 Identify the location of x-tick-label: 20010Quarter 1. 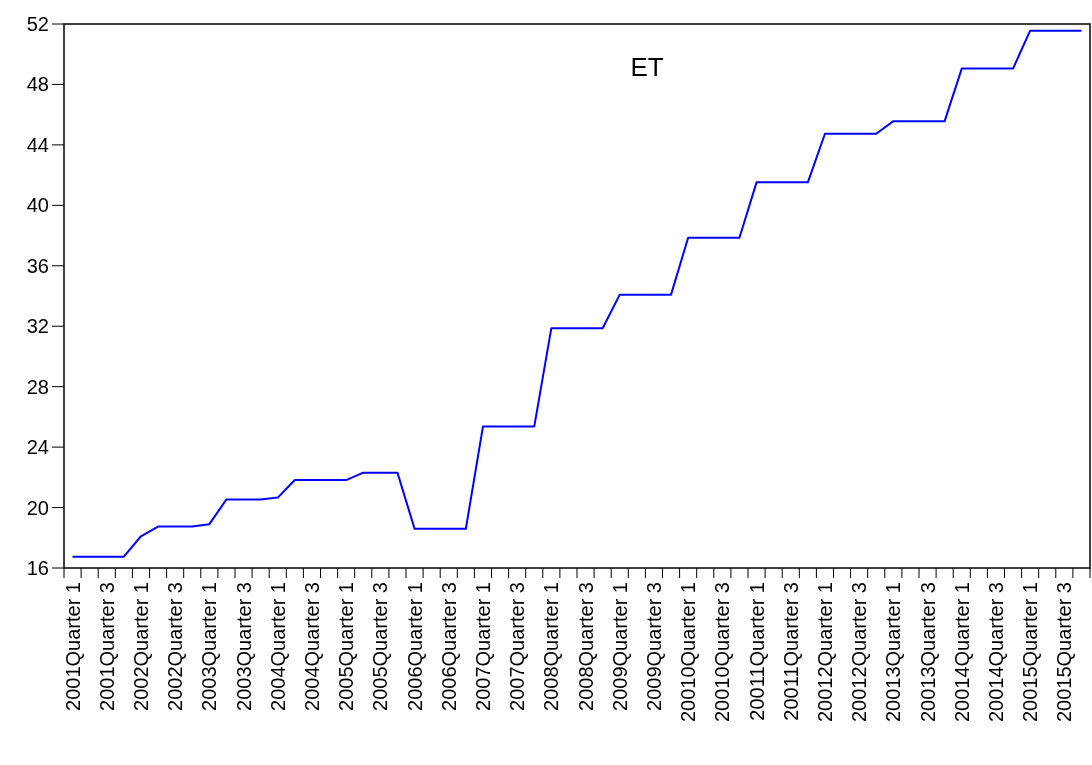
(688, 652).